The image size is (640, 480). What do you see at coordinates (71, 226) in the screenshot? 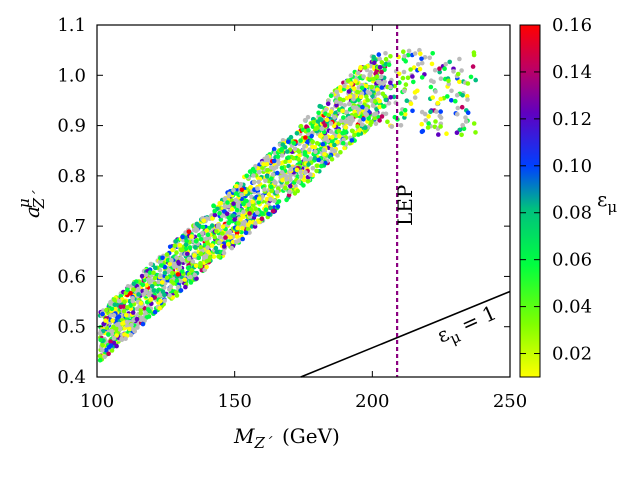
I see `y-tick-label: 0.7` at bounding box center [71, 226].